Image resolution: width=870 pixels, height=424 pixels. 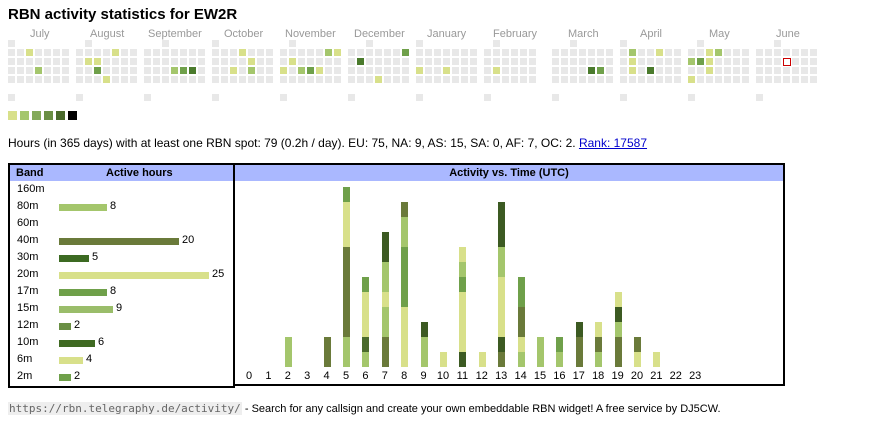 What do you see at coordinates (125, 408) in the screenshot?
I see `footer-url: https://rbn.telegraphy.de/activity/` at bounding box center [125, 408].